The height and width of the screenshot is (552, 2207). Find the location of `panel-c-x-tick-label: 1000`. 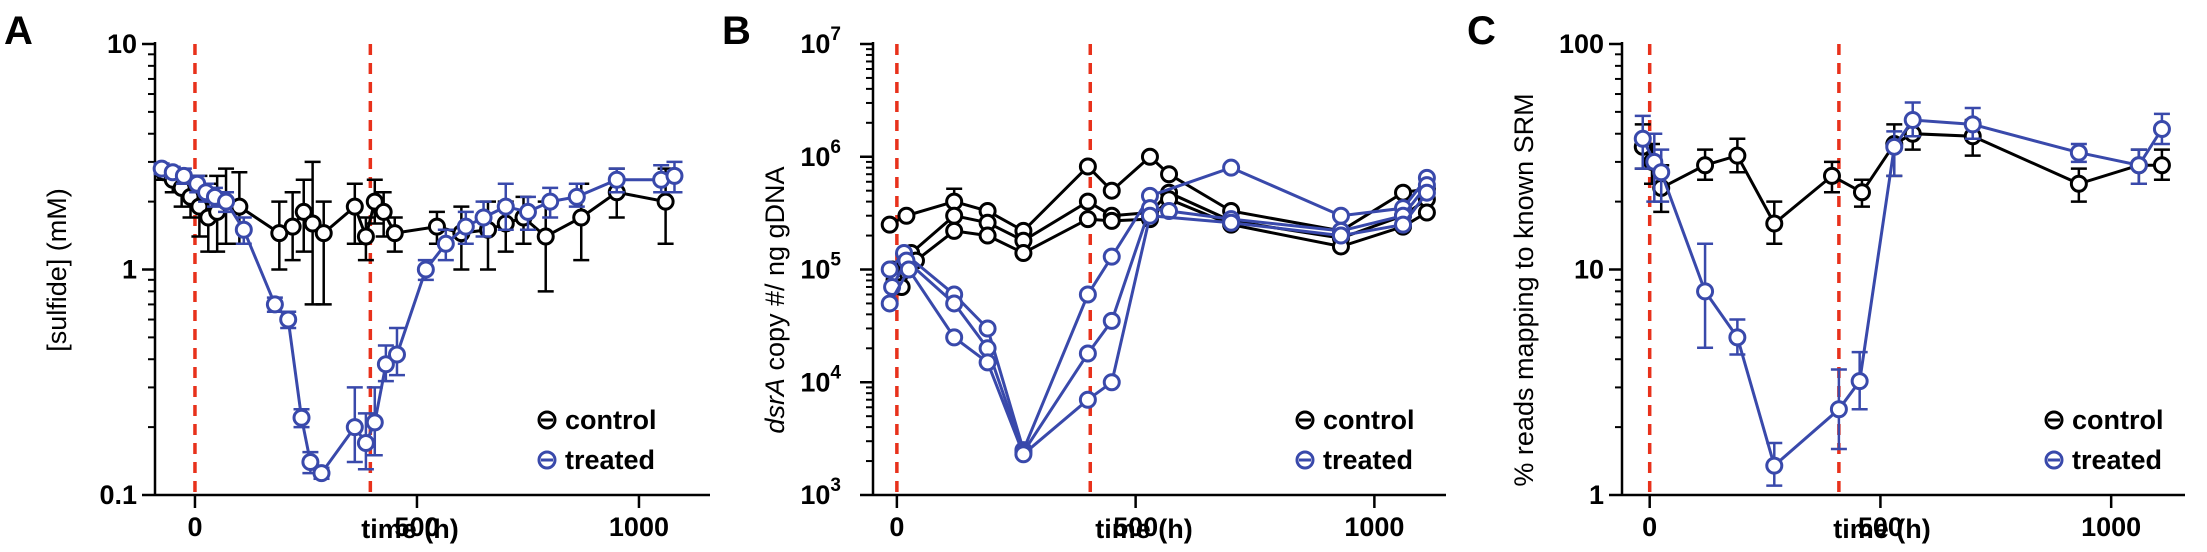

panel-c-x-tick-label: 1000 is located at coordinates (2111, 527).